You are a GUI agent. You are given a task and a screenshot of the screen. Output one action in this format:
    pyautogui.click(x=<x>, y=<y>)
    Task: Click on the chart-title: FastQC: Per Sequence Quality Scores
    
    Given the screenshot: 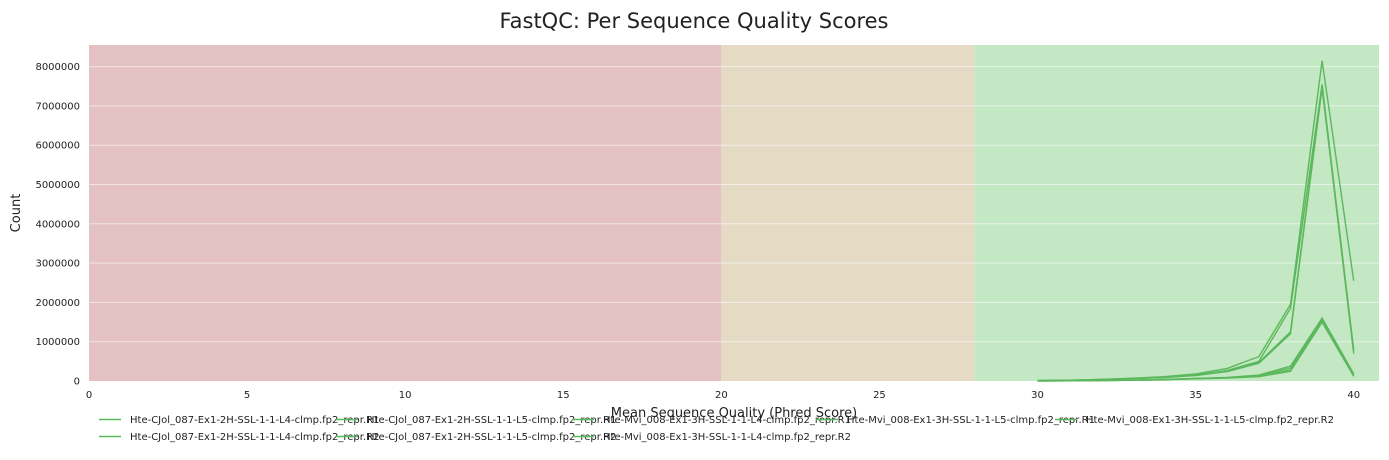 What is the action you would take?
    pyautogui.click(x=693, y=21)
    